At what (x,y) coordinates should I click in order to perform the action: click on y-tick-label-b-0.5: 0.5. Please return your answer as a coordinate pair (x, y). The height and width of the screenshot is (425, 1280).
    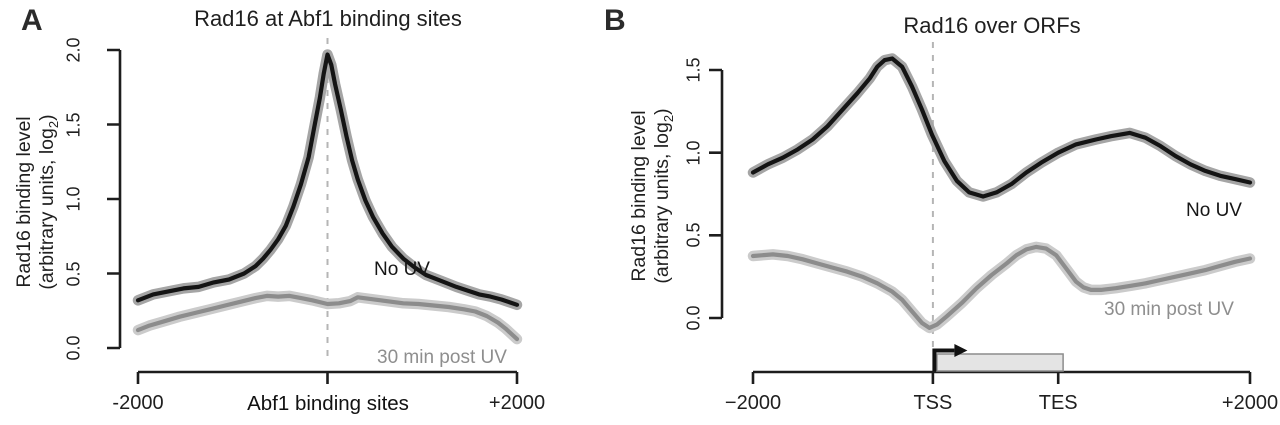
    Looking at the image, I should click on (693, 235).